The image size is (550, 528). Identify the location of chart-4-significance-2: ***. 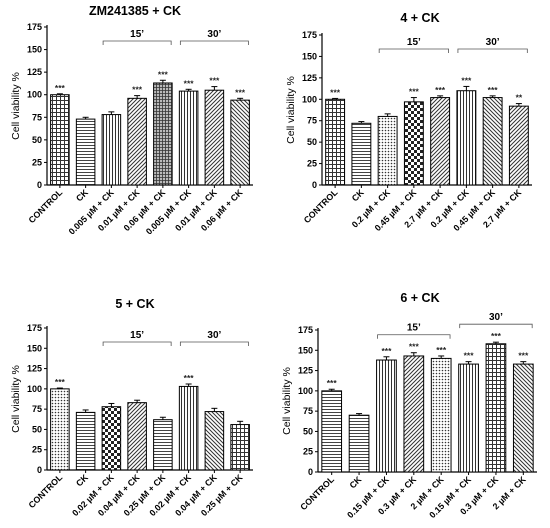
(386, 351).